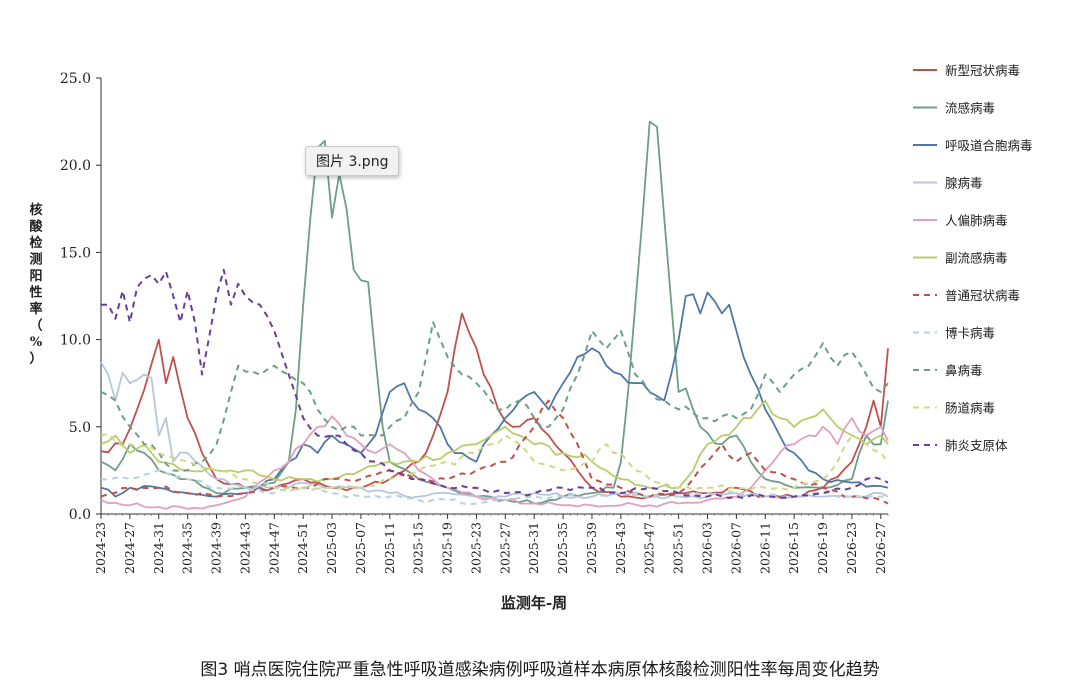 This screenshot has height=699, width=1080. What do you see at coordinates (447, 548) in the screenshot?
I see `x-tick-label: 2025-19` at bounding box center [447, 548].